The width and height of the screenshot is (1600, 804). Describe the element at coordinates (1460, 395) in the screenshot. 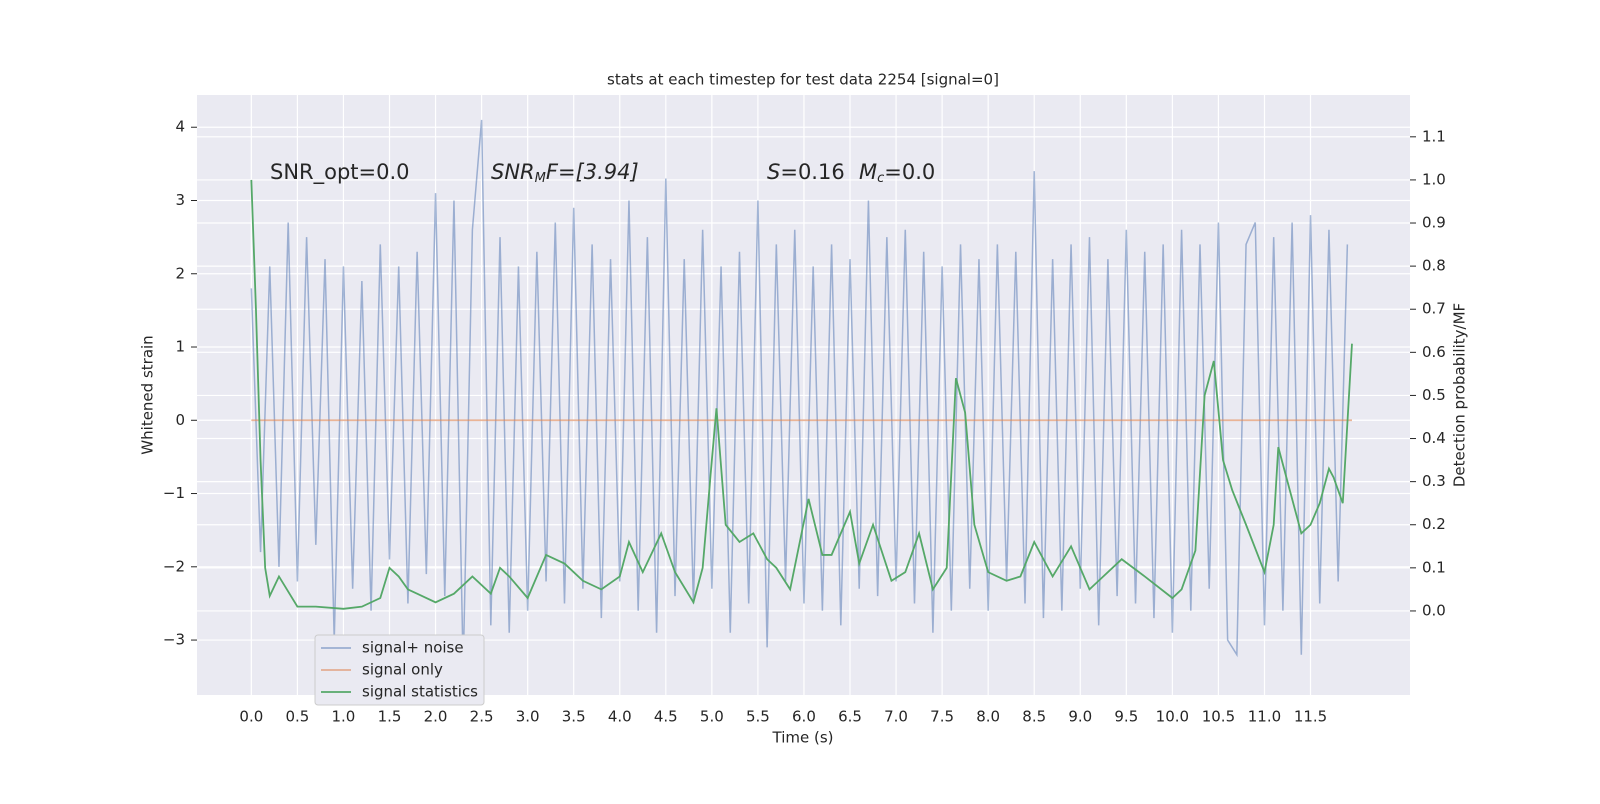

I see `y2-axis-label: Detection probability/MF` at that location.